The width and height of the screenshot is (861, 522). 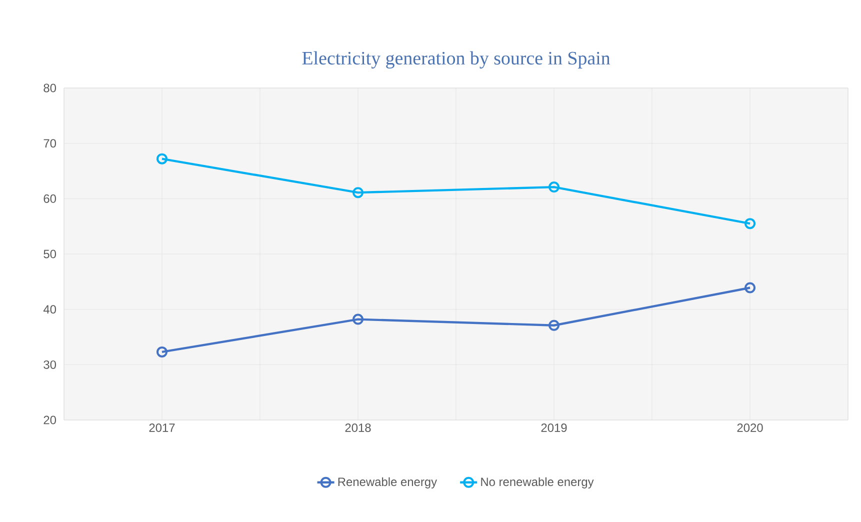 What do you see at coordinates (50, 364) in the screenshot?
I see `y-tick-label: 30` at bounding box center [50, 364].